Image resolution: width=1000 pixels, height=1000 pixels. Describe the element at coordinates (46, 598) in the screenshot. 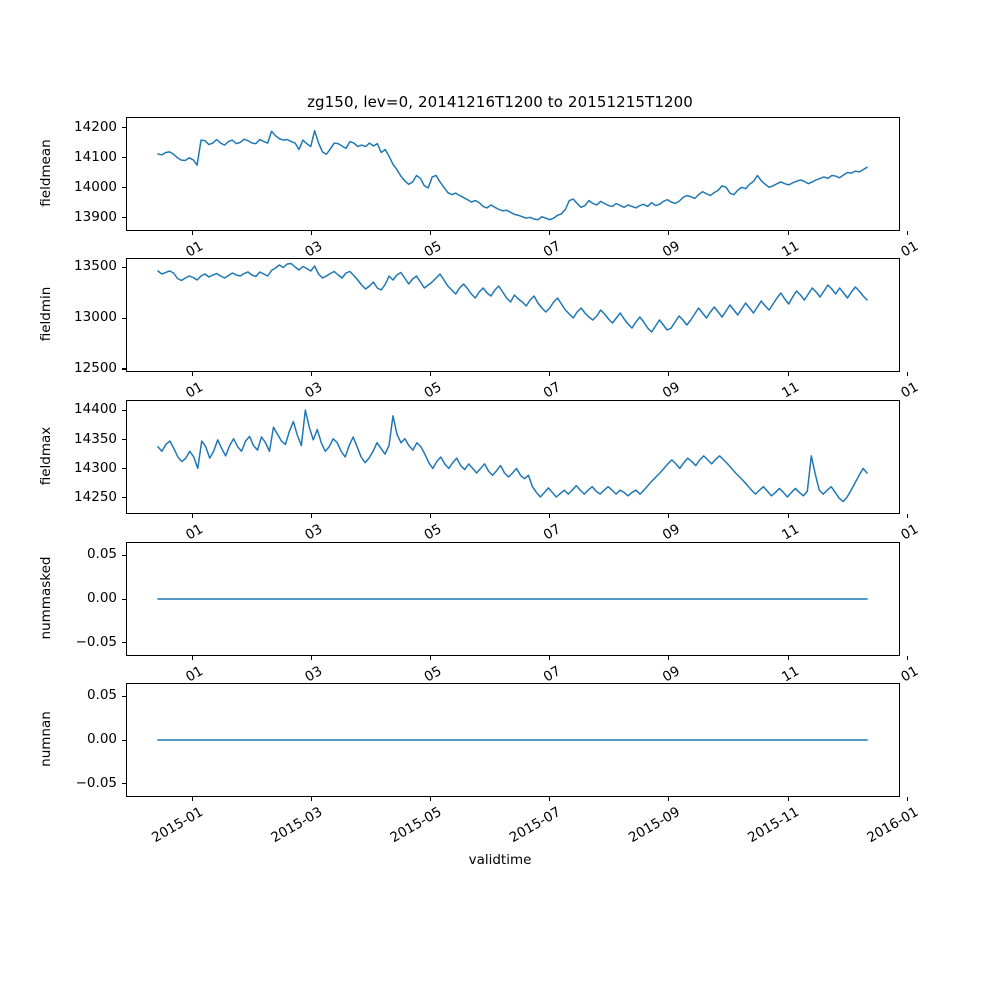

I see `y-axis-label-nummasked: nummasked` at that location.